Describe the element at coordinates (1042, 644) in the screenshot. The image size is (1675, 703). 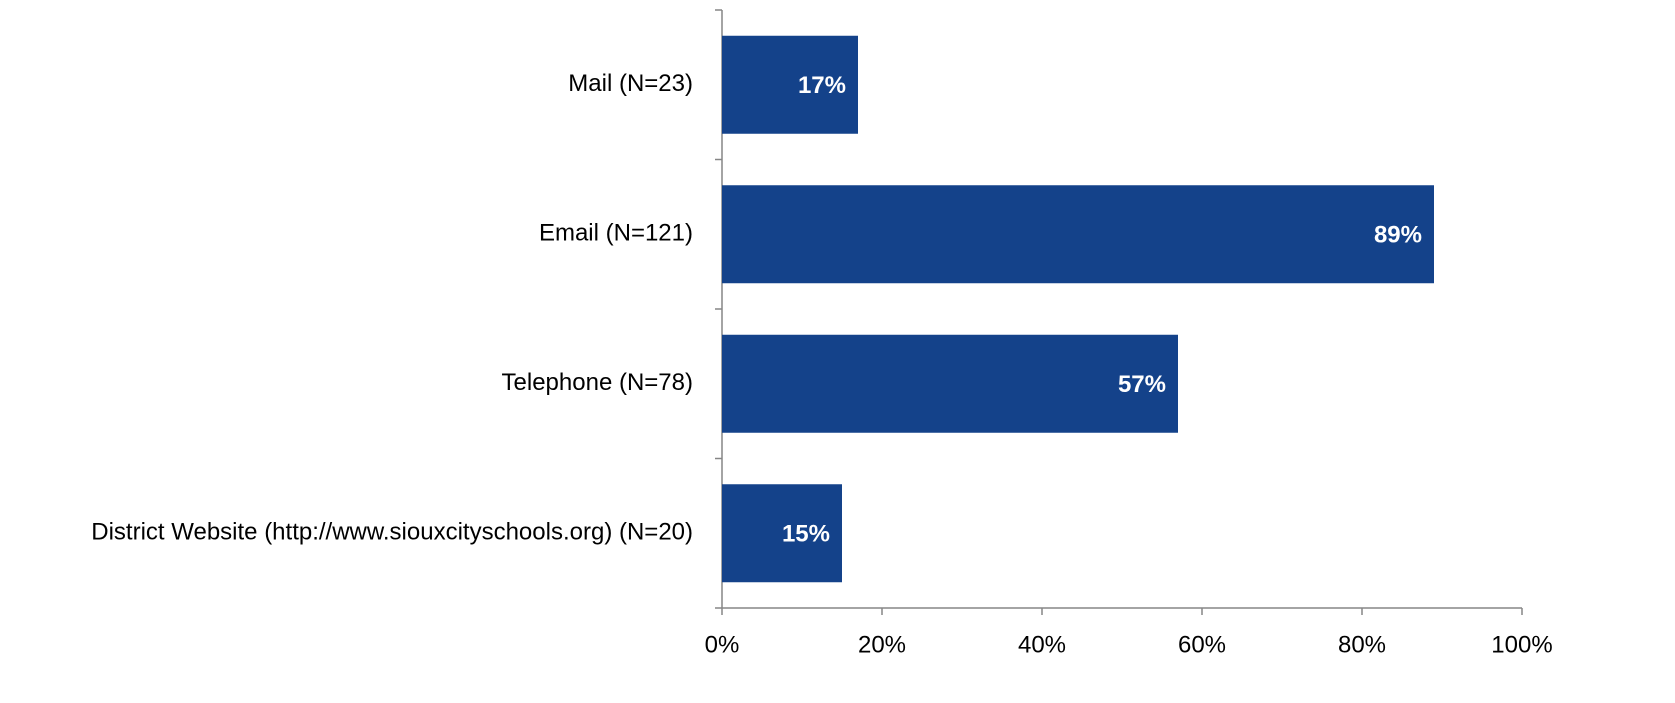
I see `x-tick-label: 40%` at that location.